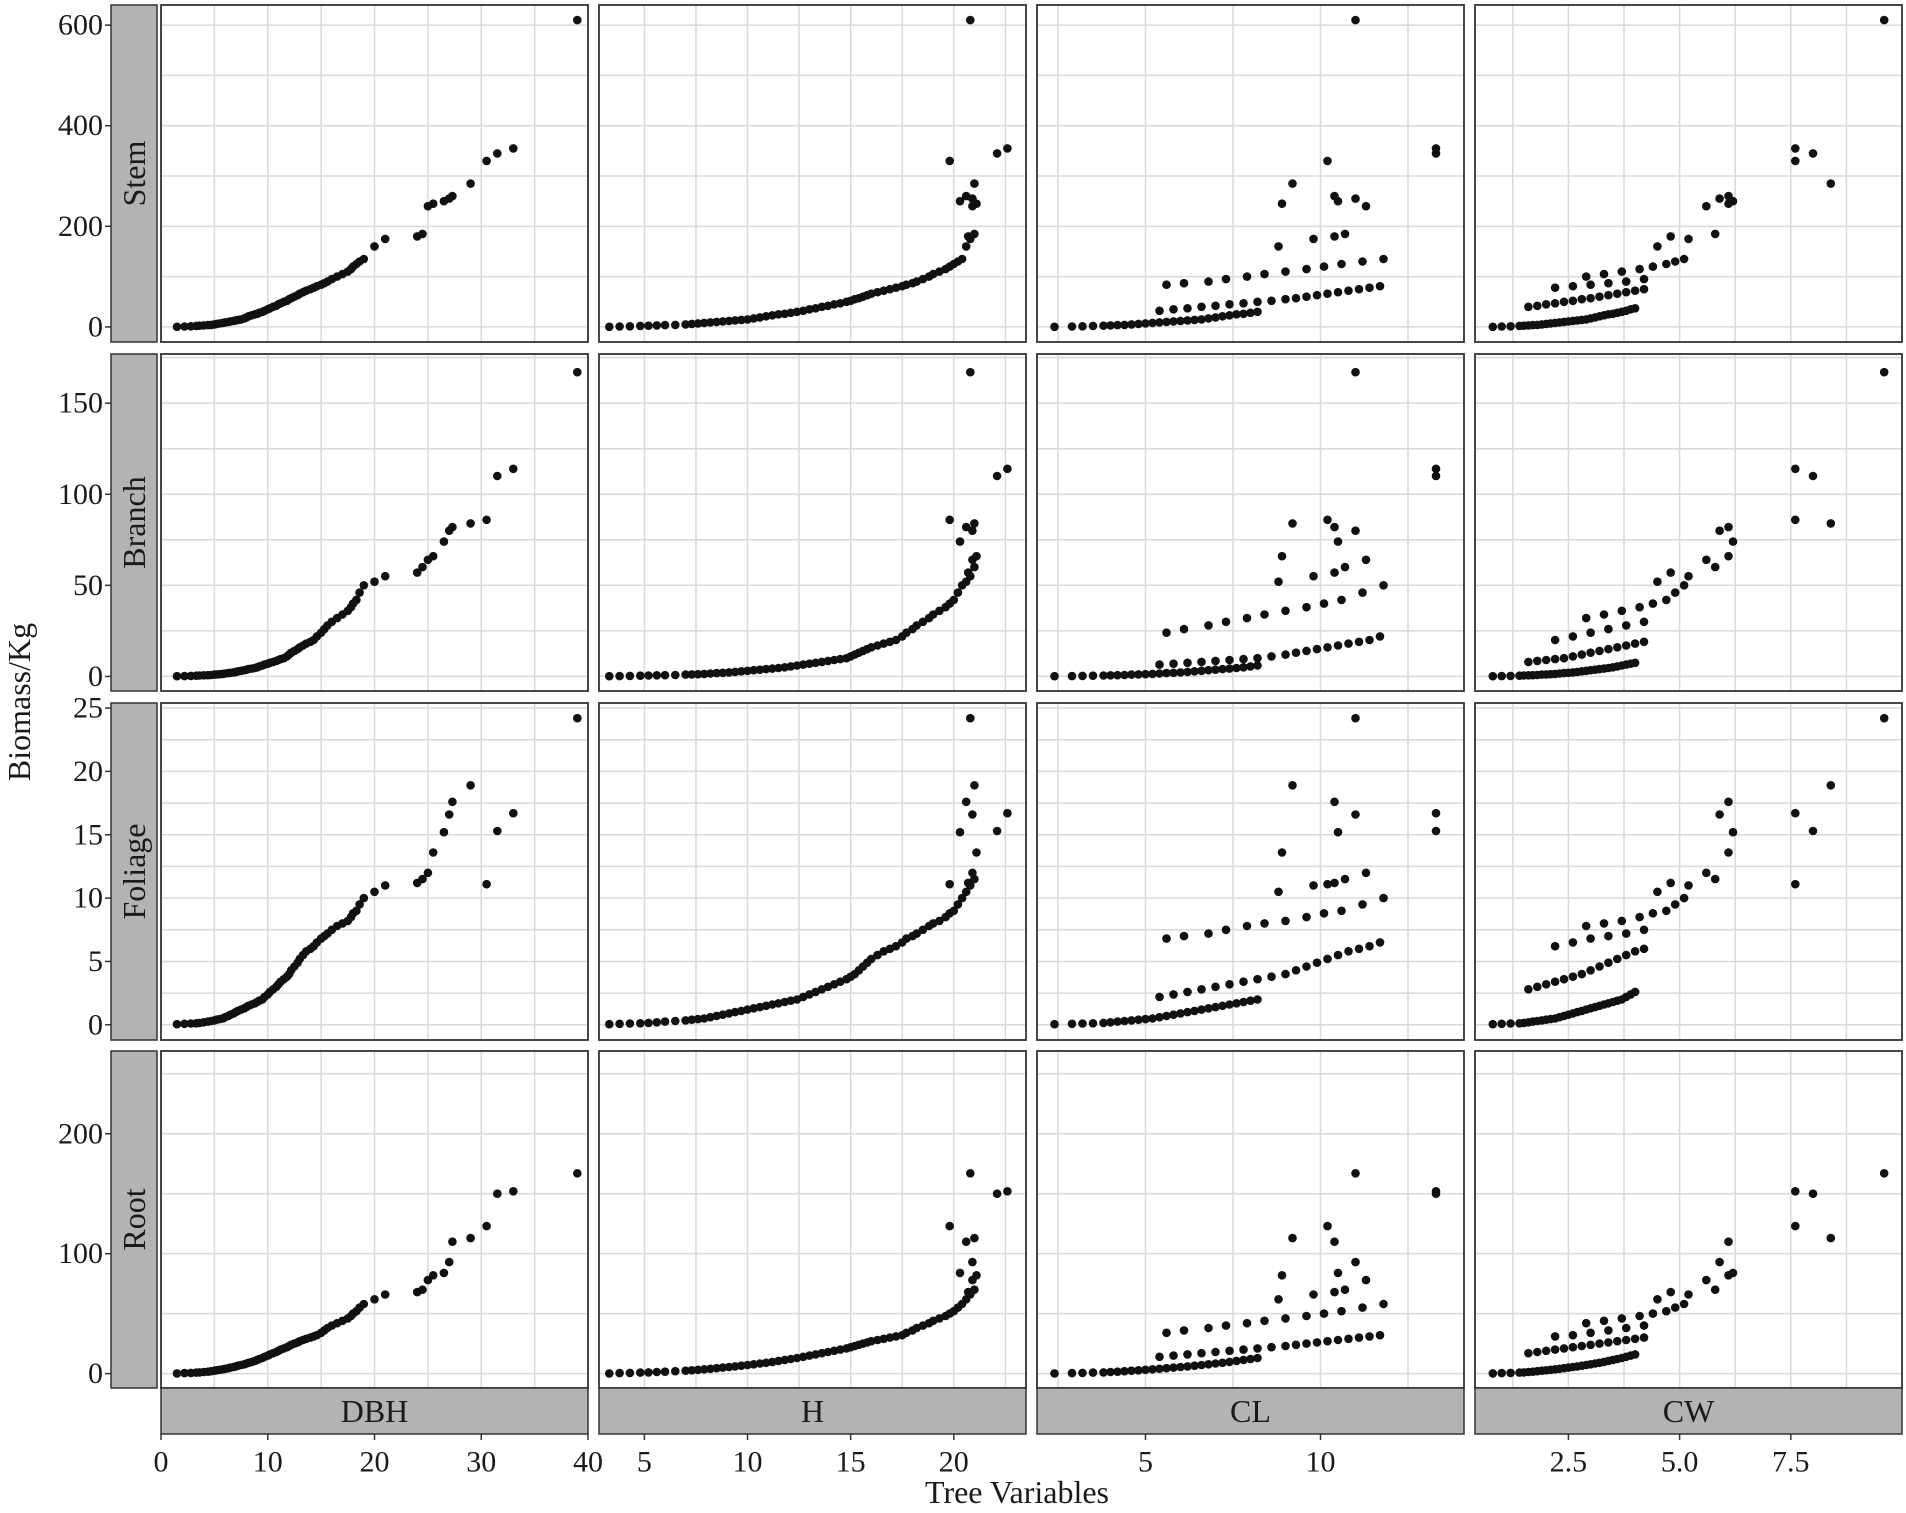 The width and height of the screenshot is (1906, 1513). Describe the element at coordinates (1791, 1462) in the screenshot. I see `x-tick-label-cw: 7.5` at that location.